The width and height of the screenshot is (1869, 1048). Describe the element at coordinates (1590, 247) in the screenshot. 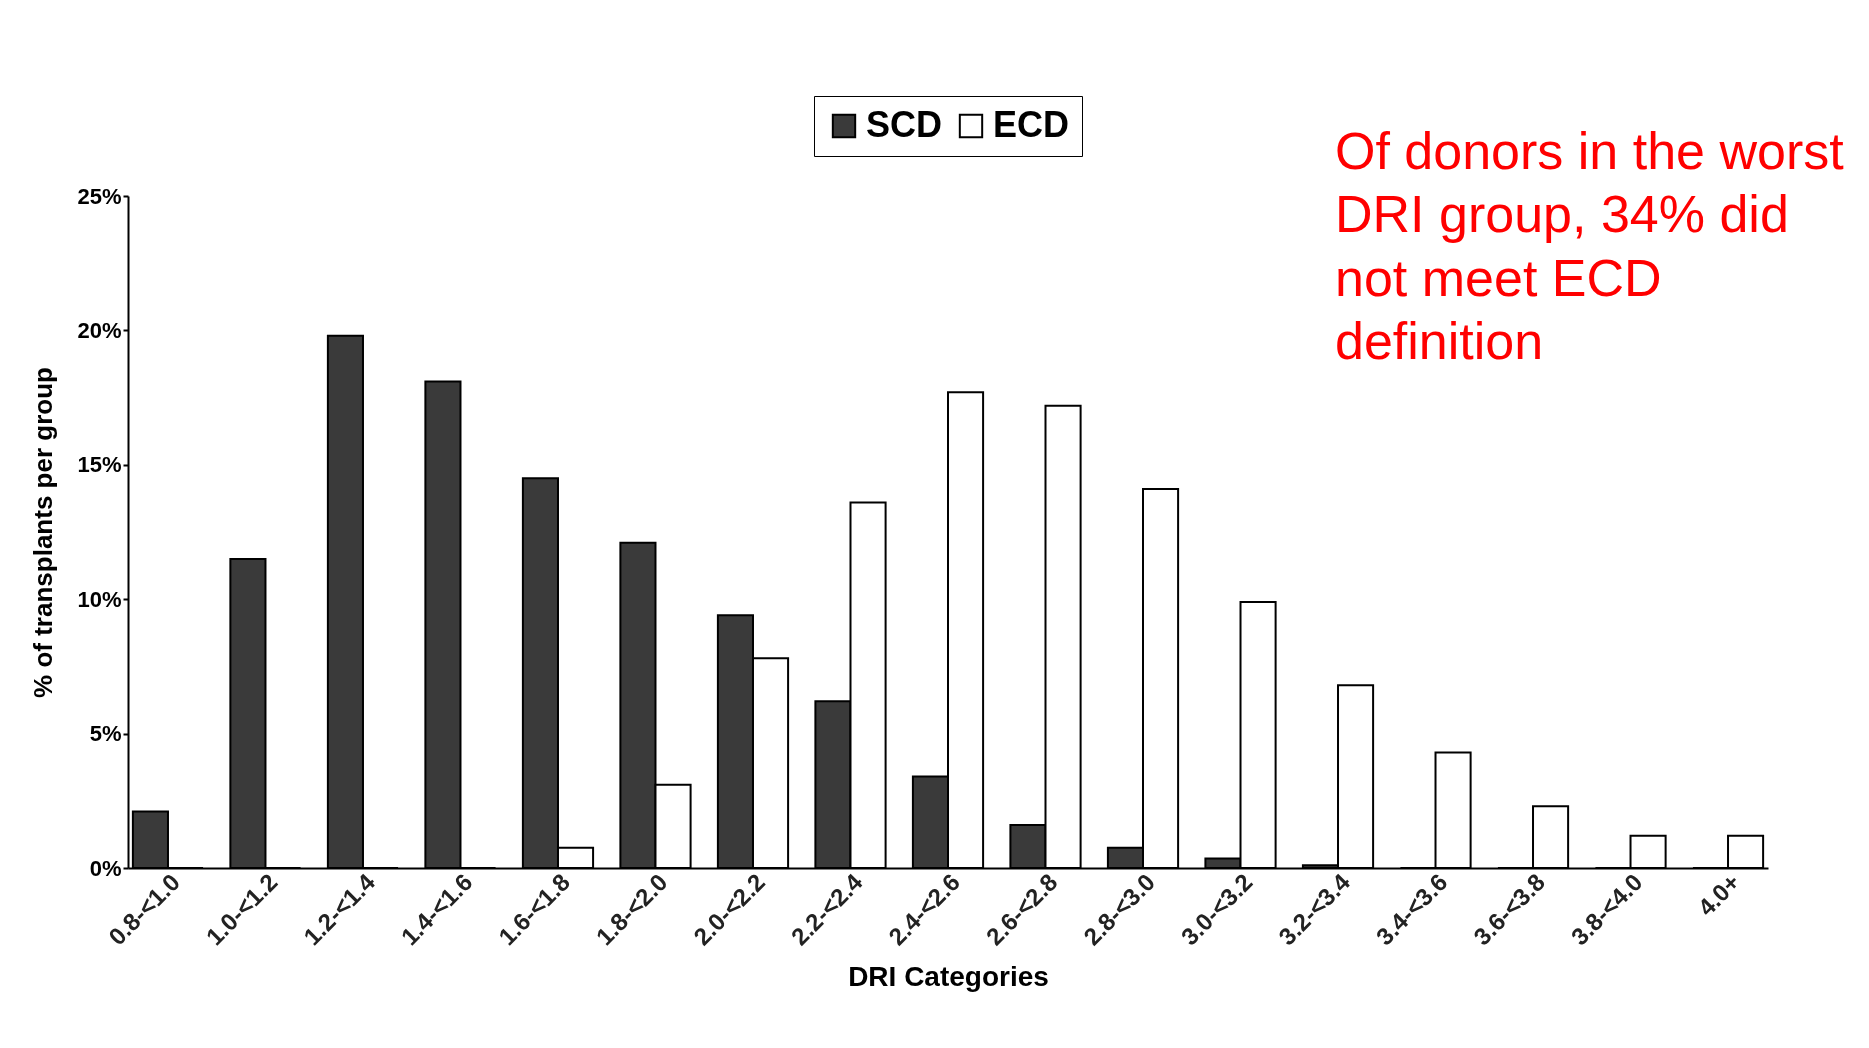

I see `annotation: Of donors in the worst DRI group, 34% did not meet ECD definition` at that location.